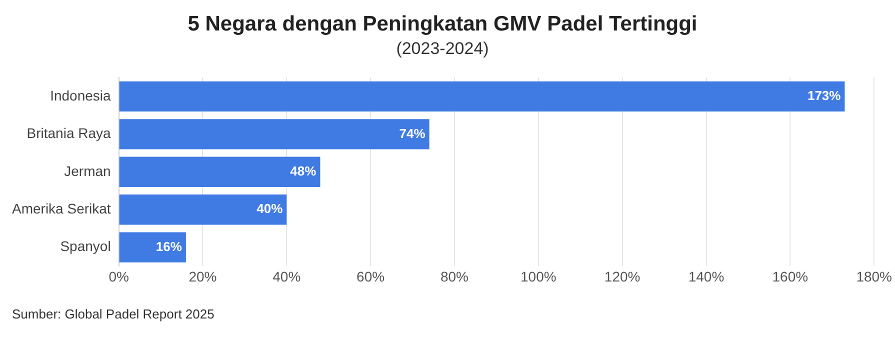 This screenshot has width=895, height=337. What do you see at coordinates (81, 95) in the screenshot?
I see `y-tick-label: Indonesia` at bounding box center [81, 95].